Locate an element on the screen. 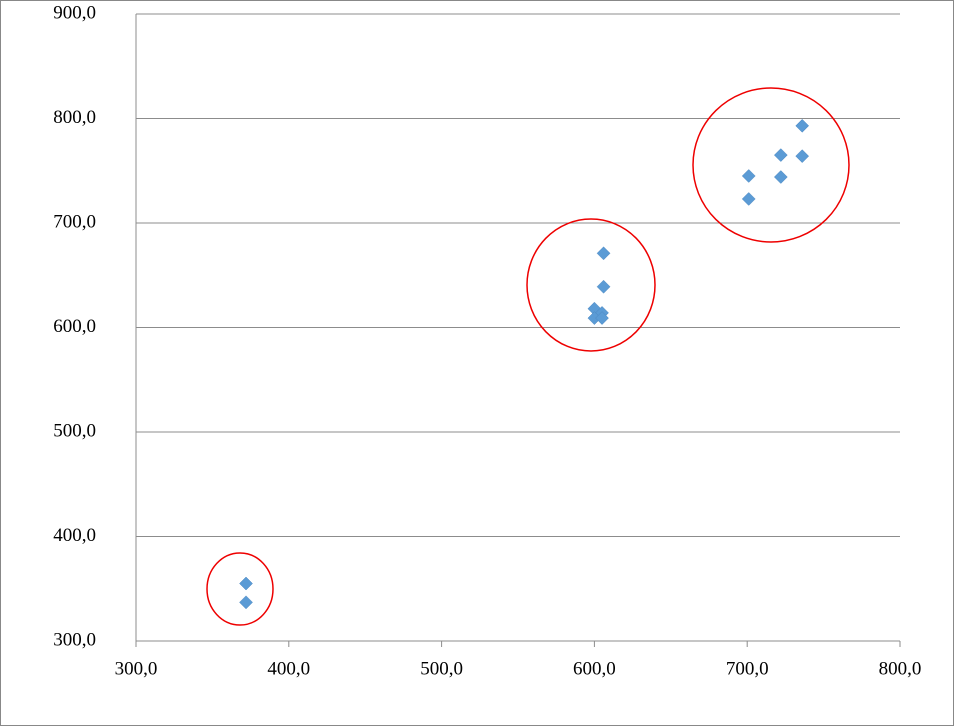 This screenshot has height=726, width=954. y-tick-label: 400,0 is located at coordinates (74, 535).